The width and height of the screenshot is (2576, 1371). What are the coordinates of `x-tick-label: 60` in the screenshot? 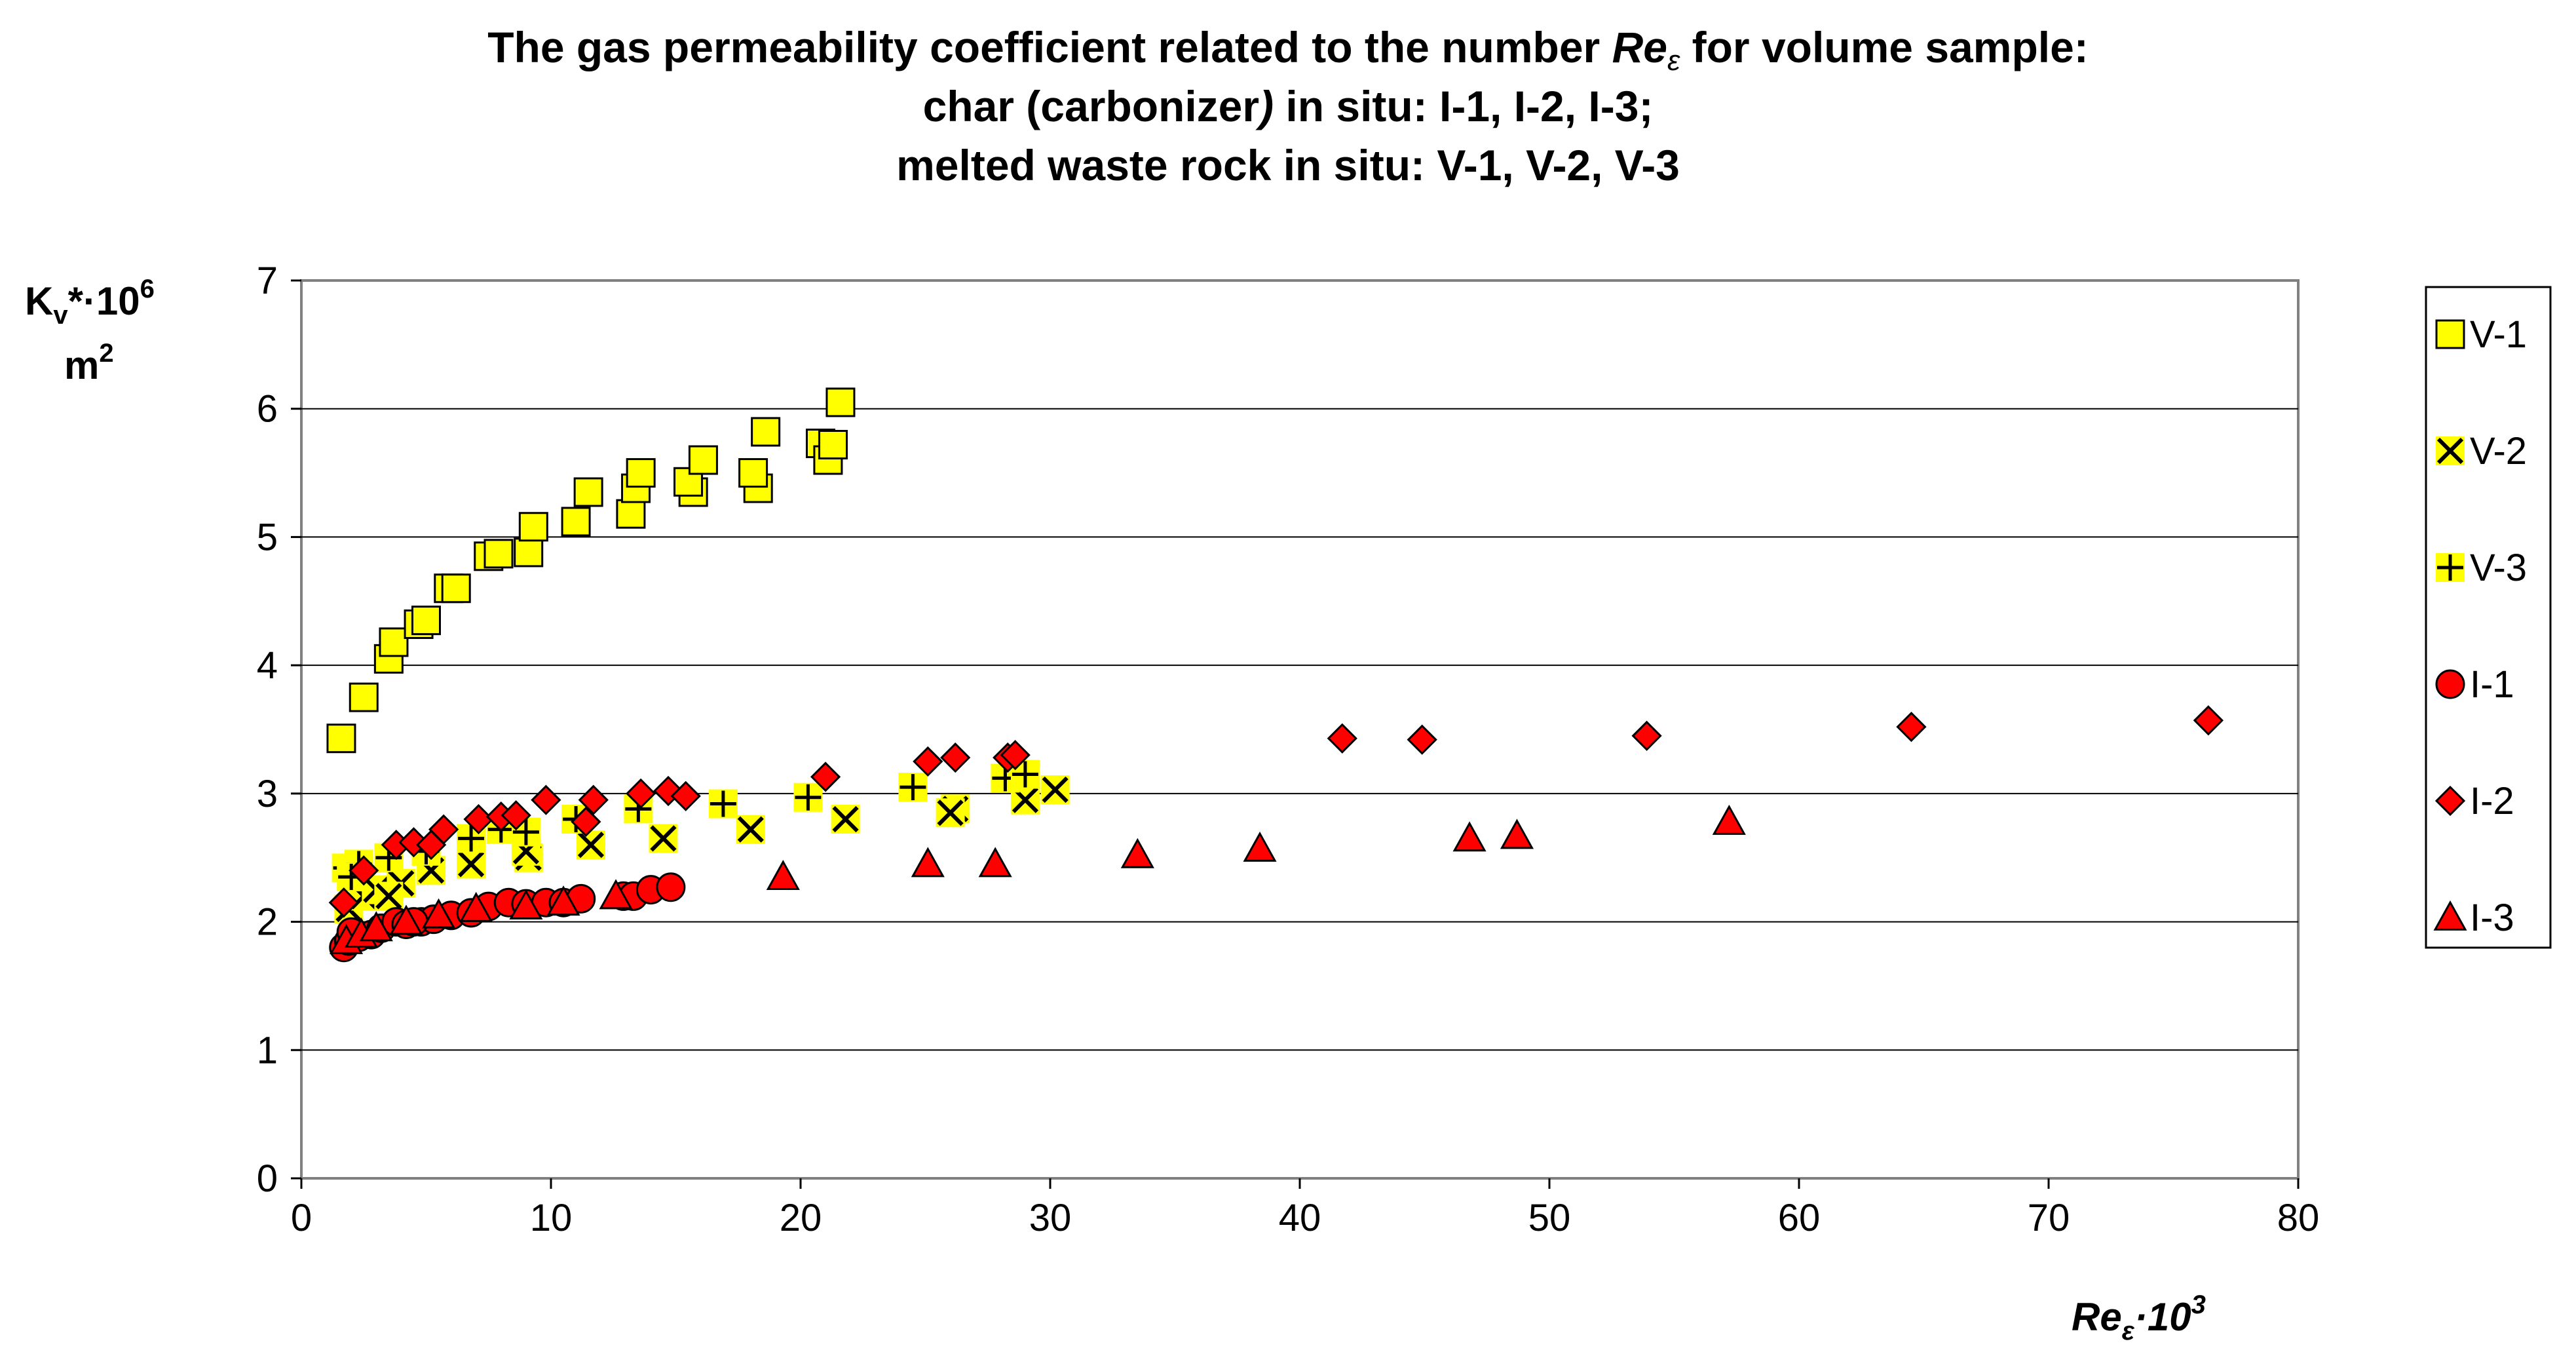 It's located at (1800, 1218).